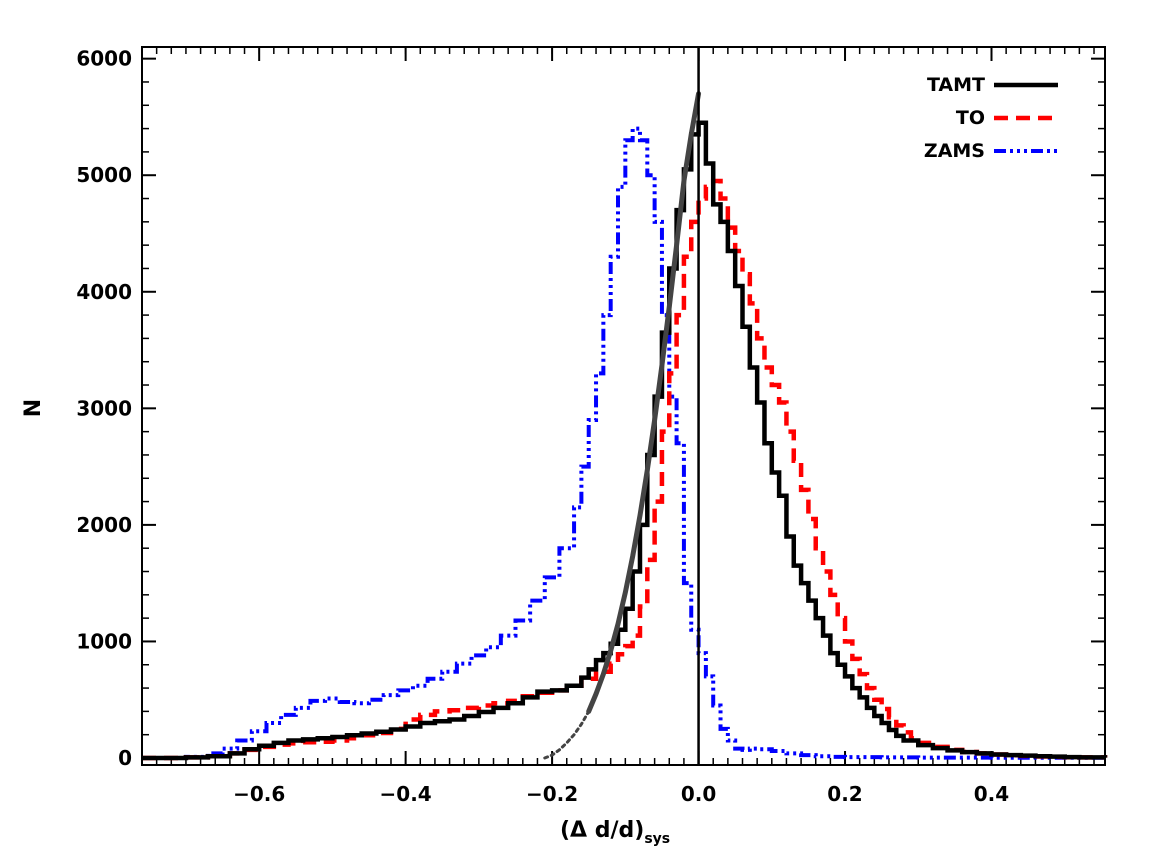 The width and height of the screenshot is (1152, 864). Describe the element at coordinates (991, 794) in the screenshot. I see `x-tick-label: 0.4` at that location.